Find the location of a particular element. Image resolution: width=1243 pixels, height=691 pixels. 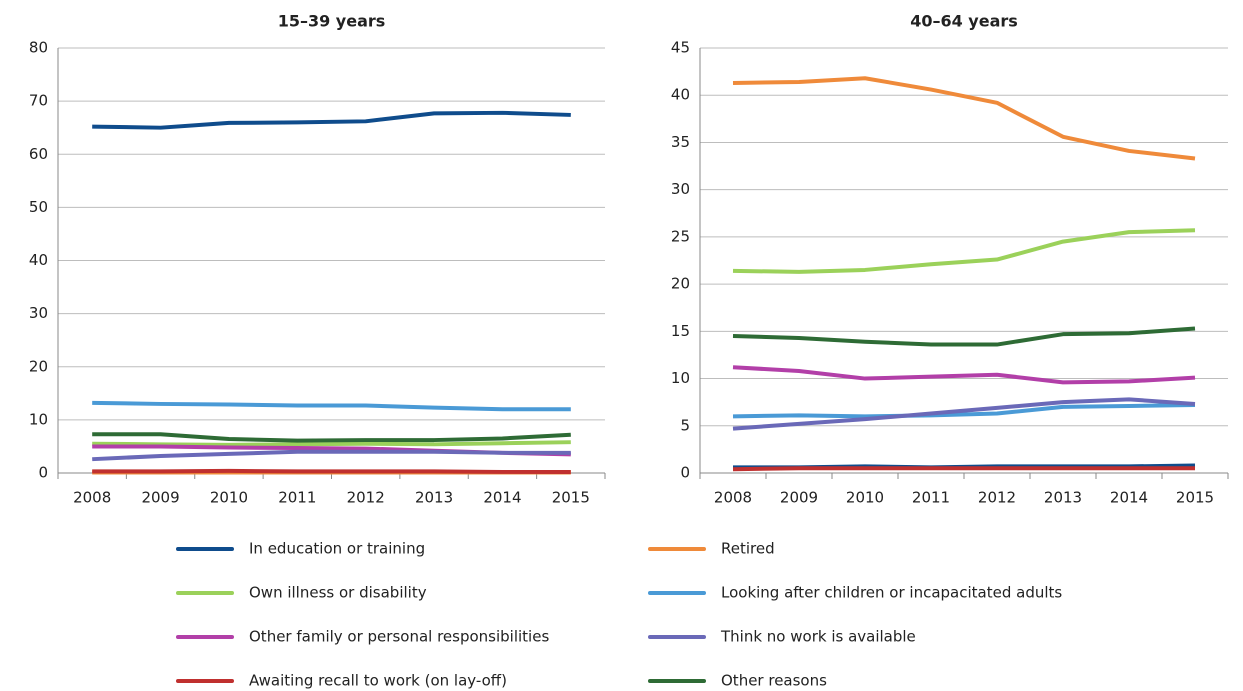

legend-label: In education or training is located at coordinates (337, 549).